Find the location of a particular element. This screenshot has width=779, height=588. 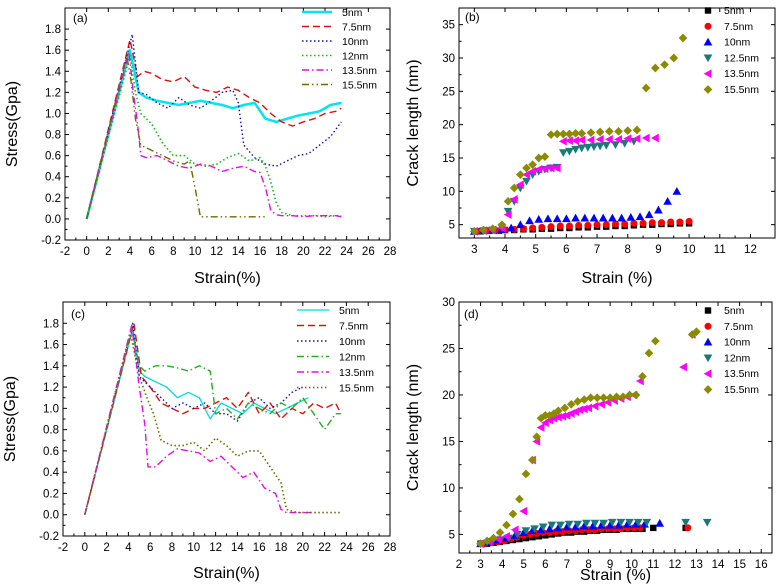

legend-marker is located at coordinates (708, 26).